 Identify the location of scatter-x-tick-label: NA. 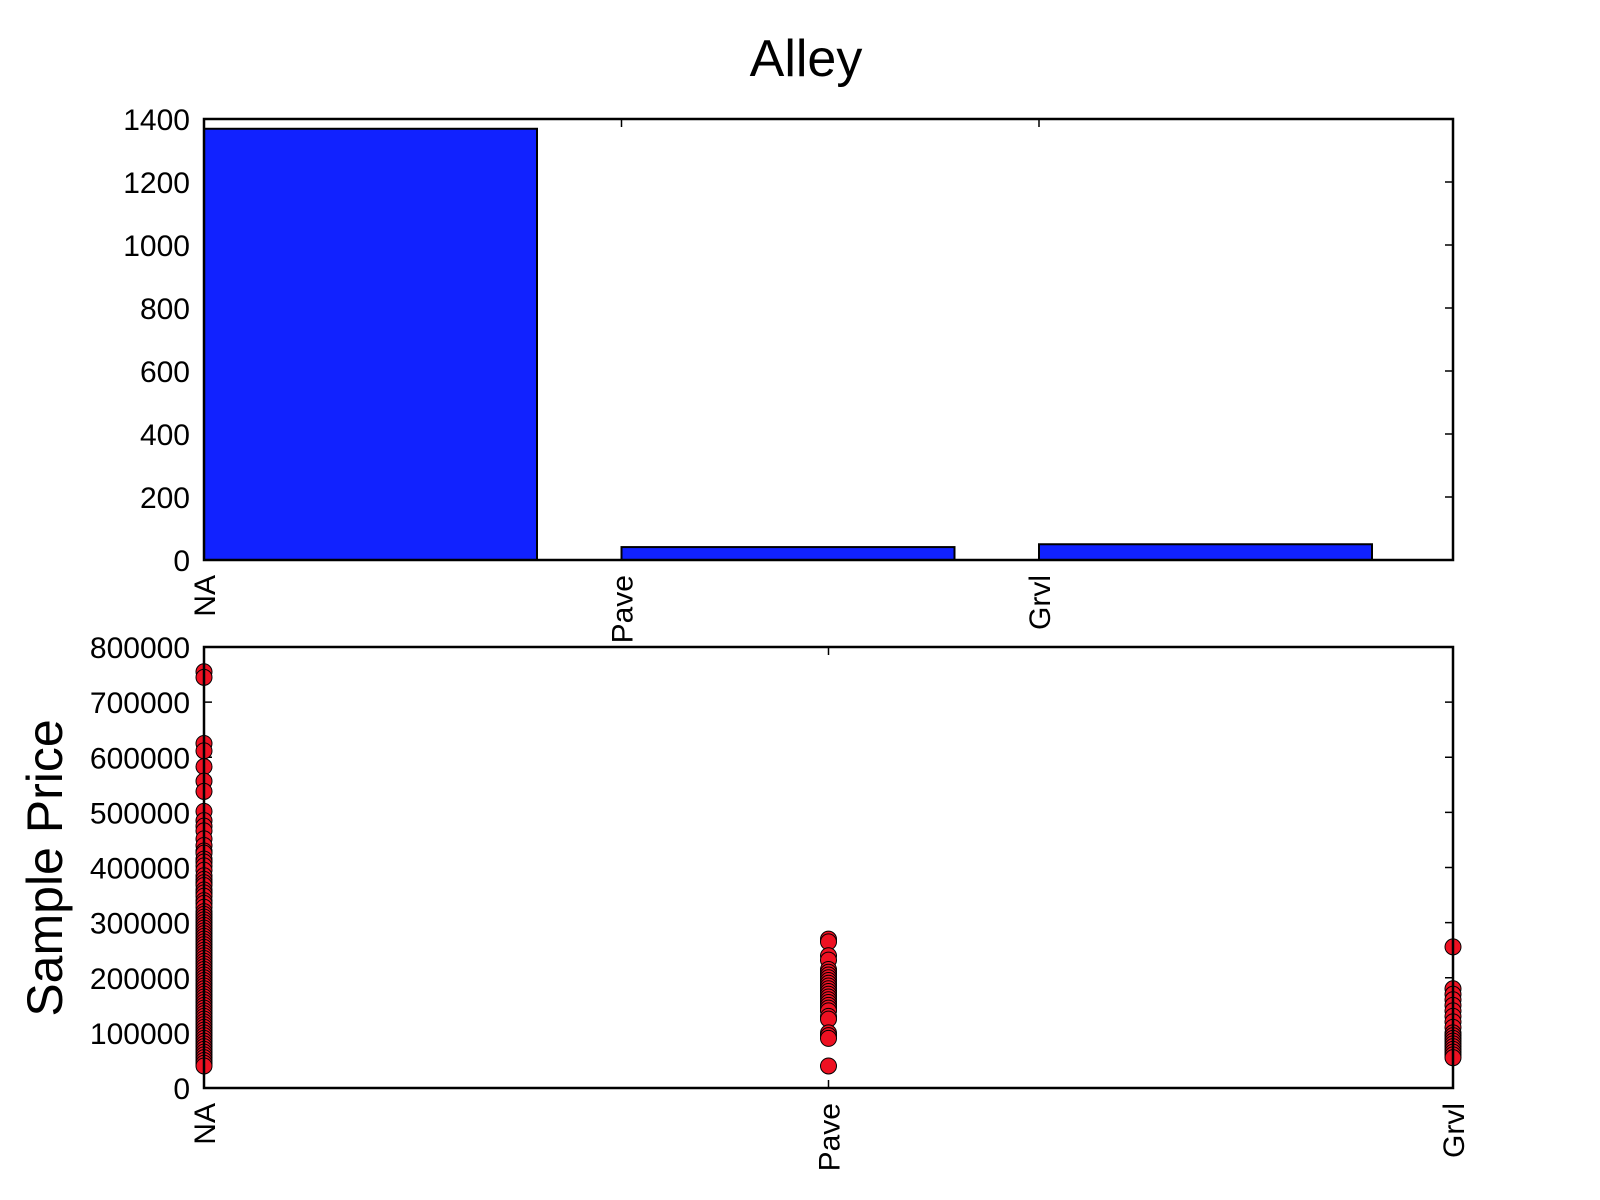
(205, 1124).